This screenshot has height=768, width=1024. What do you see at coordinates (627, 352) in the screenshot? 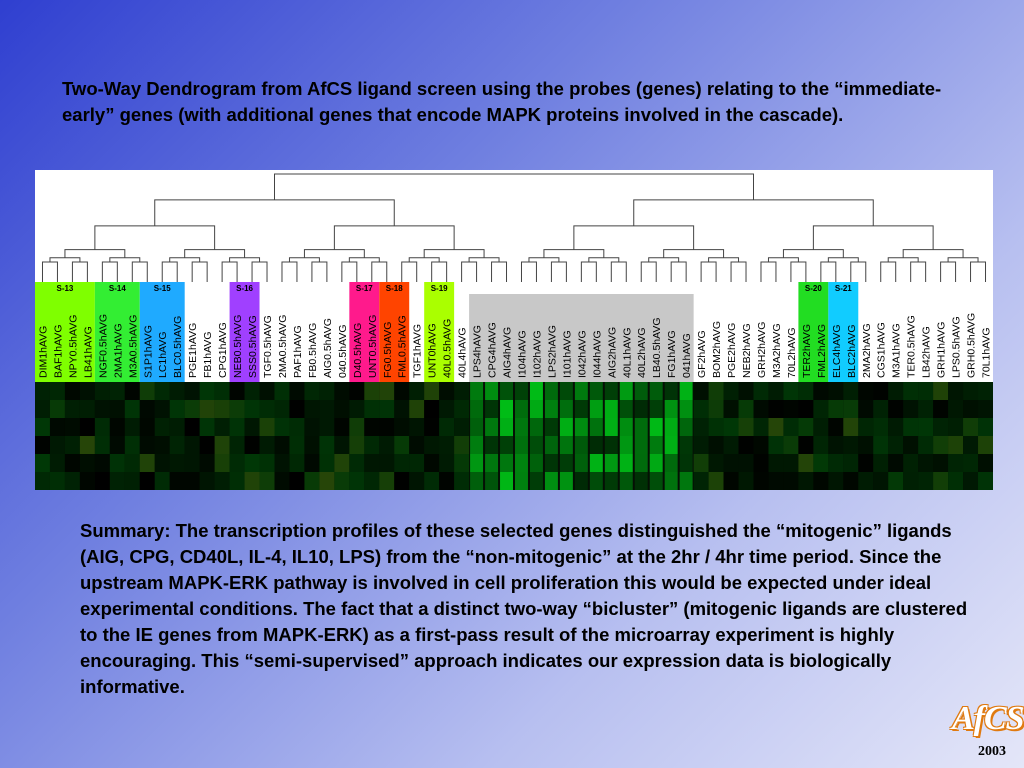
I see `column-label: 40L1hAVG` at bounding box center [627, 352].